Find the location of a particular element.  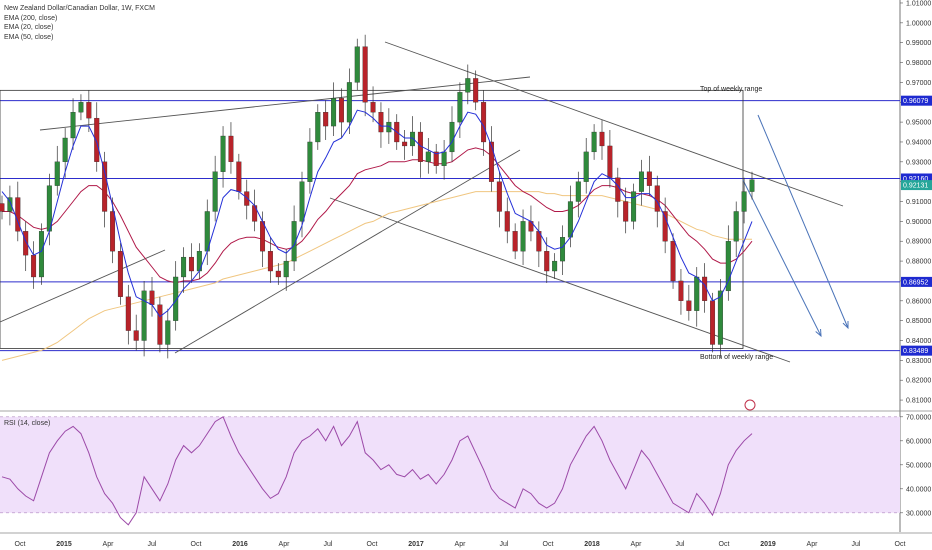

rsi-tick-label: 40.0000 is located at coordinates (918, 489).